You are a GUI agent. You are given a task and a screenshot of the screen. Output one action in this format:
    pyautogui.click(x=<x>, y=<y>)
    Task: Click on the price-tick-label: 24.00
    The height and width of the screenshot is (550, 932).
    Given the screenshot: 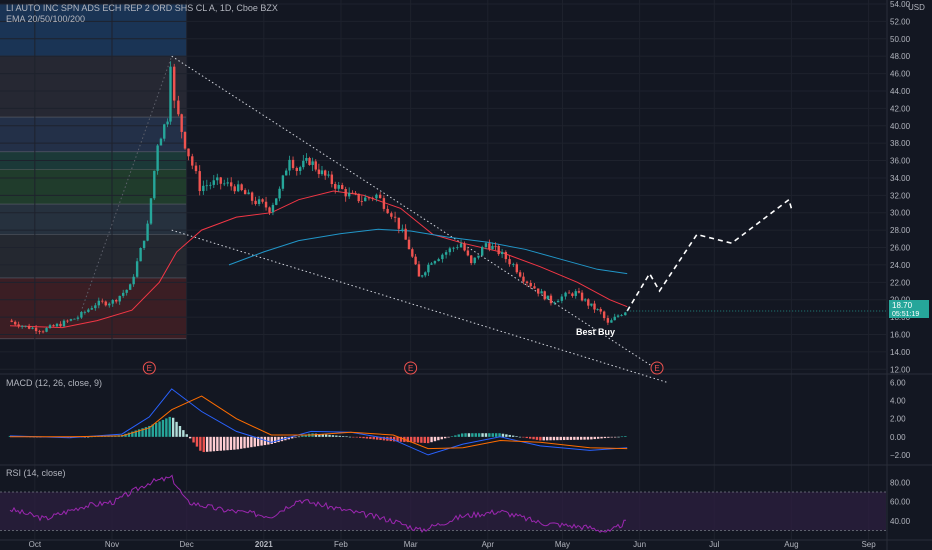 What is the action you would take?
    pyautogui.click(x=900, y=265)
    